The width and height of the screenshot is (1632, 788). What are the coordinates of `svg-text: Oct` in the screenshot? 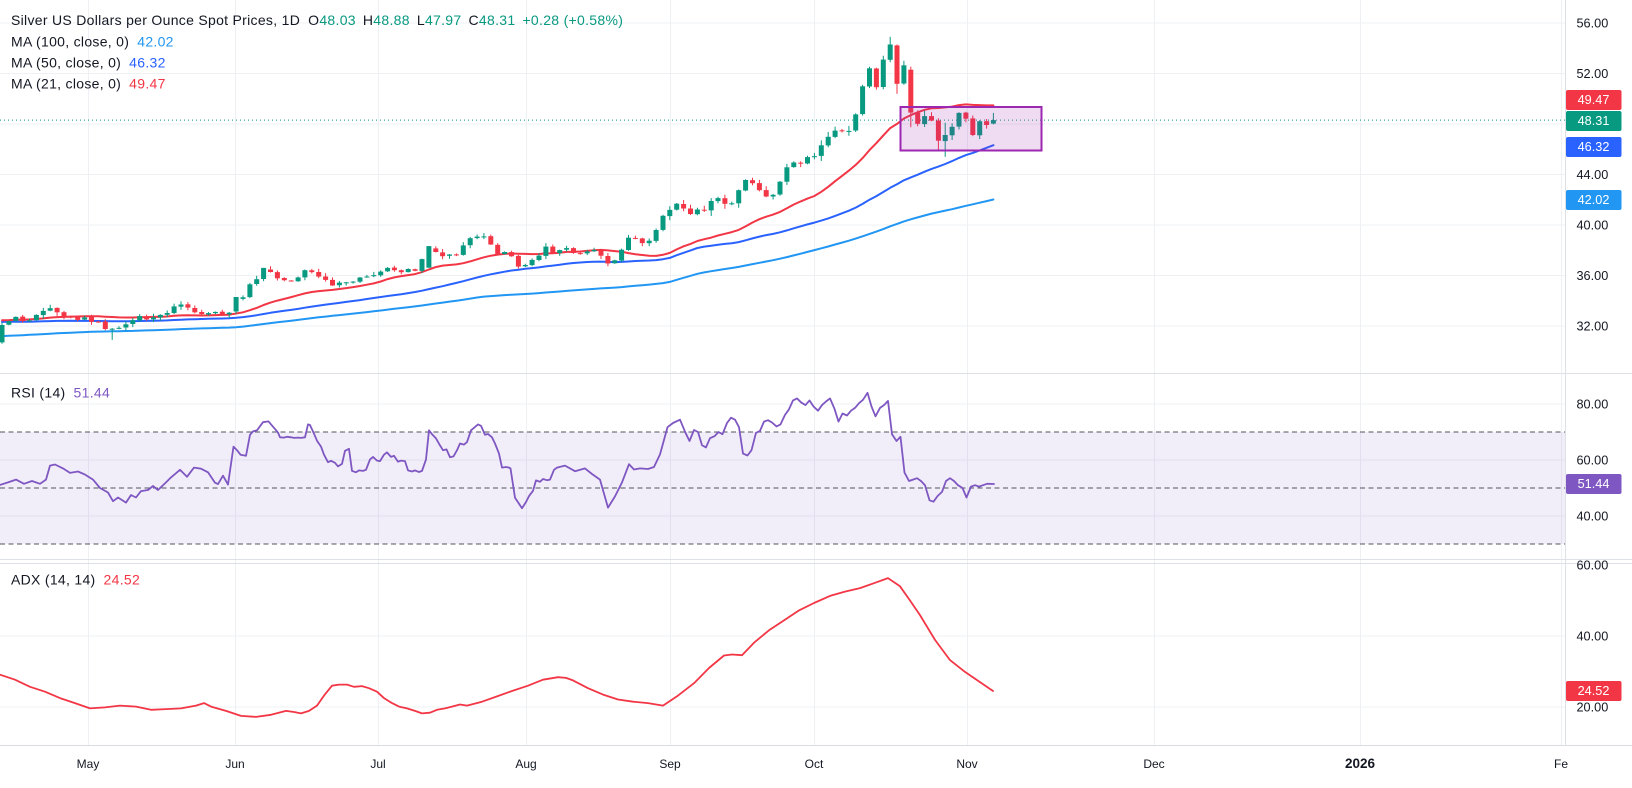 It's located at (814, 764).